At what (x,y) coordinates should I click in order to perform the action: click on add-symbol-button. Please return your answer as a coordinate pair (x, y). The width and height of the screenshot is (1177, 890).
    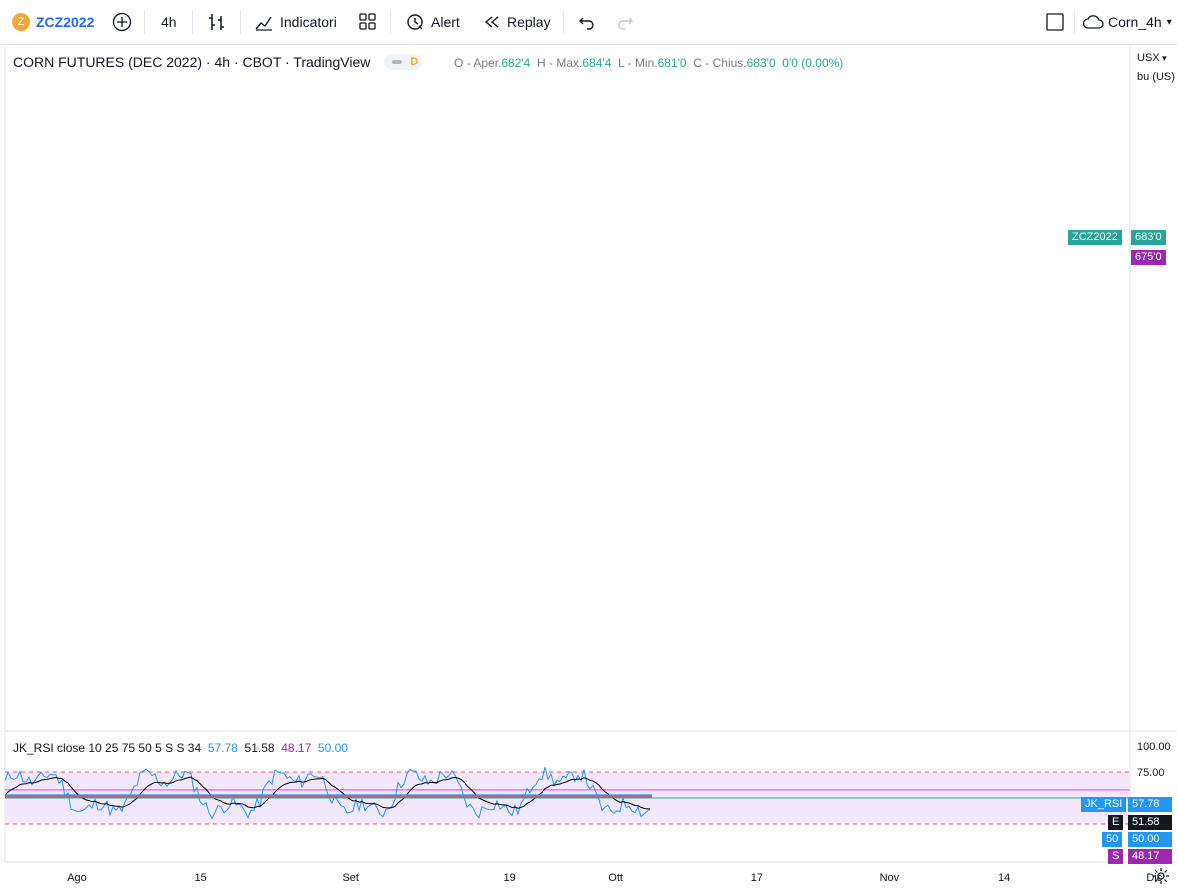
    Looking at the image, I should click on (122, 22).